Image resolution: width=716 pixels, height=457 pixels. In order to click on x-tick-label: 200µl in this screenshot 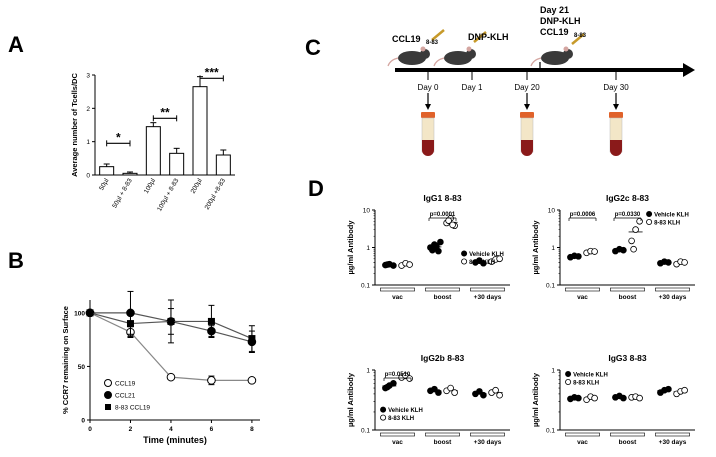, I will do `click(197, 186)`.